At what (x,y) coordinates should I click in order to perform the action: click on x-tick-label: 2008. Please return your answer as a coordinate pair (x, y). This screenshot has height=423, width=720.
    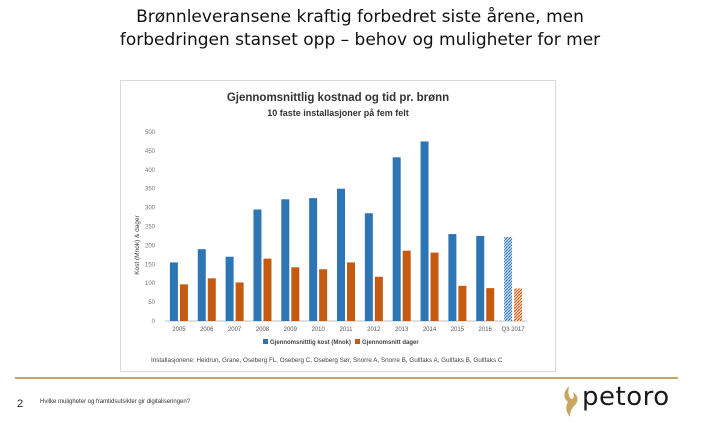
    Looking at the image, I should click on (263, 330).